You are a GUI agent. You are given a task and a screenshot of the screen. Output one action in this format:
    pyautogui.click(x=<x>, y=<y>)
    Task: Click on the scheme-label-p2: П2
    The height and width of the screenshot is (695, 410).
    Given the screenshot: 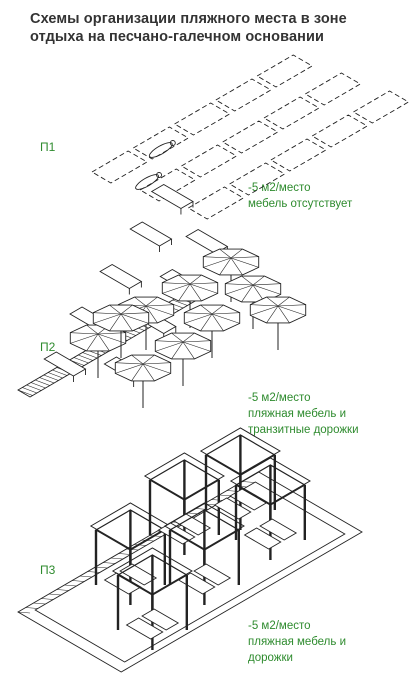 What is the action you would take?
    pyautogui.click(x=48, y=347)
    